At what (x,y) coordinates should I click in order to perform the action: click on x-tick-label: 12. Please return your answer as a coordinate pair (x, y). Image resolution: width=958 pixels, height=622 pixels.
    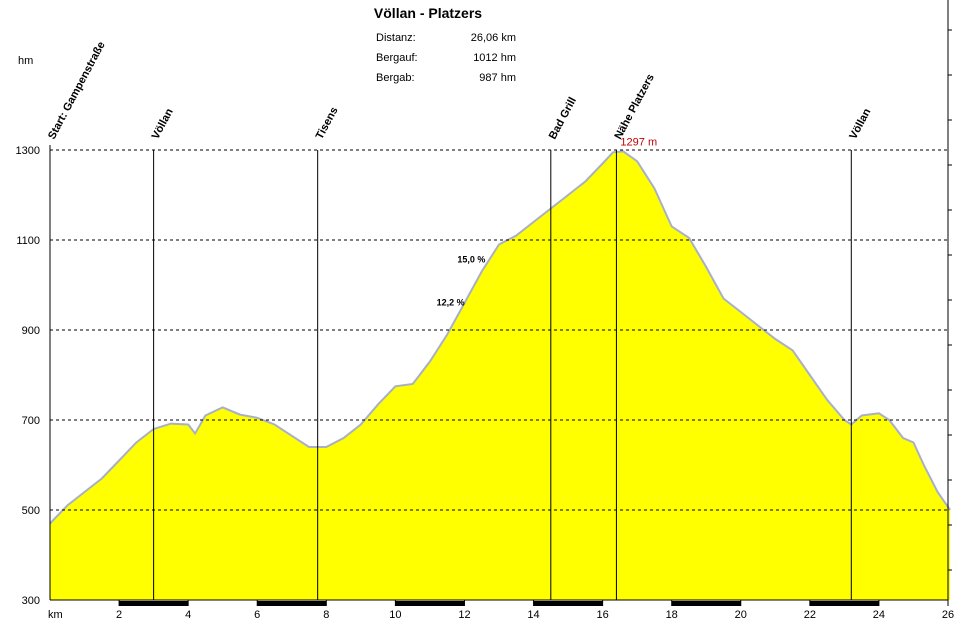
    Looking at the image, I should click on (464, 615).